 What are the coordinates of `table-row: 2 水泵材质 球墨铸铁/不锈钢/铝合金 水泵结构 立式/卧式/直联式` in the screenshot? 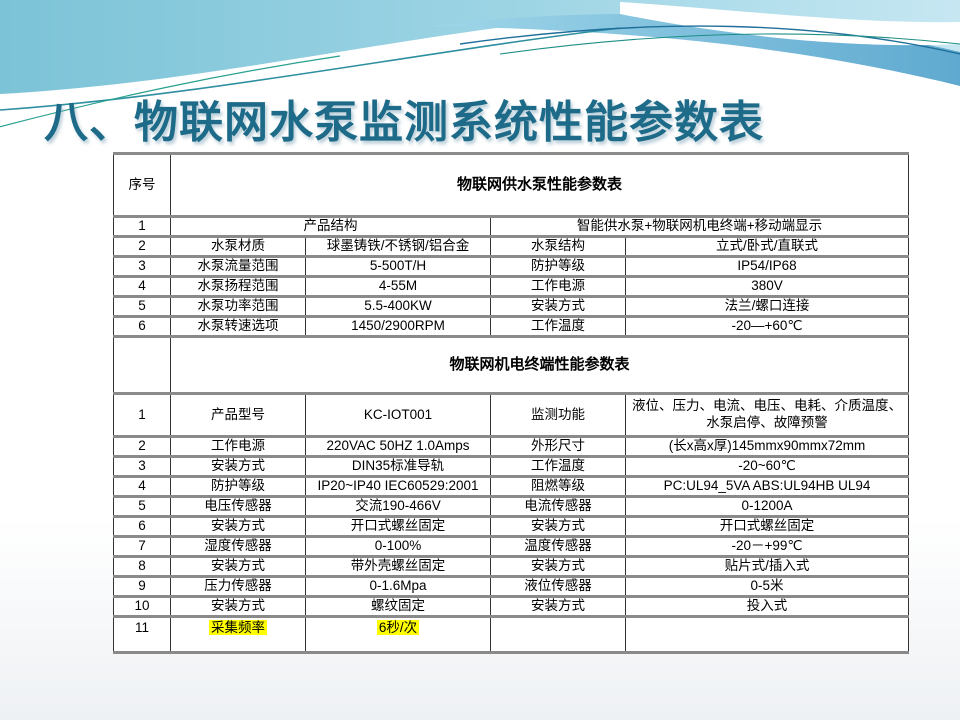 It's located at (511, 246).